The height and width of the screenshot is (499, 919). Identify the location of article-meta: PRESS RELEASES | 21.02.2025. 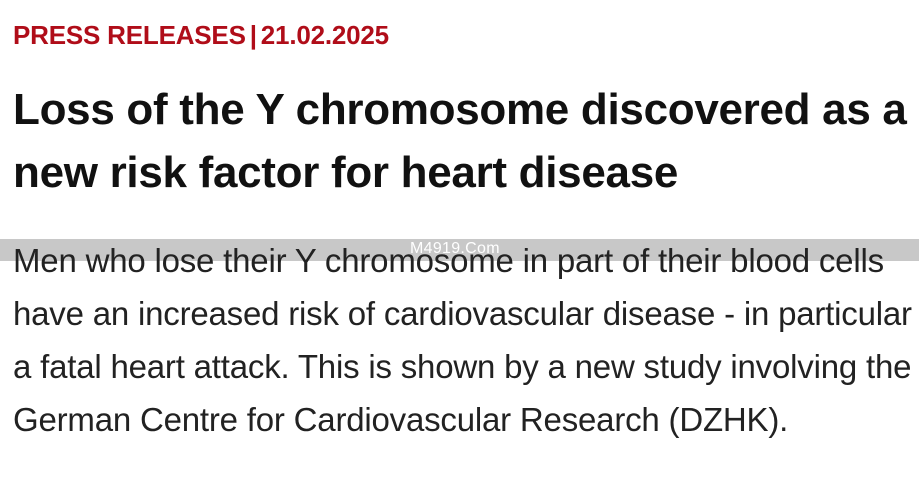
(201, 35).